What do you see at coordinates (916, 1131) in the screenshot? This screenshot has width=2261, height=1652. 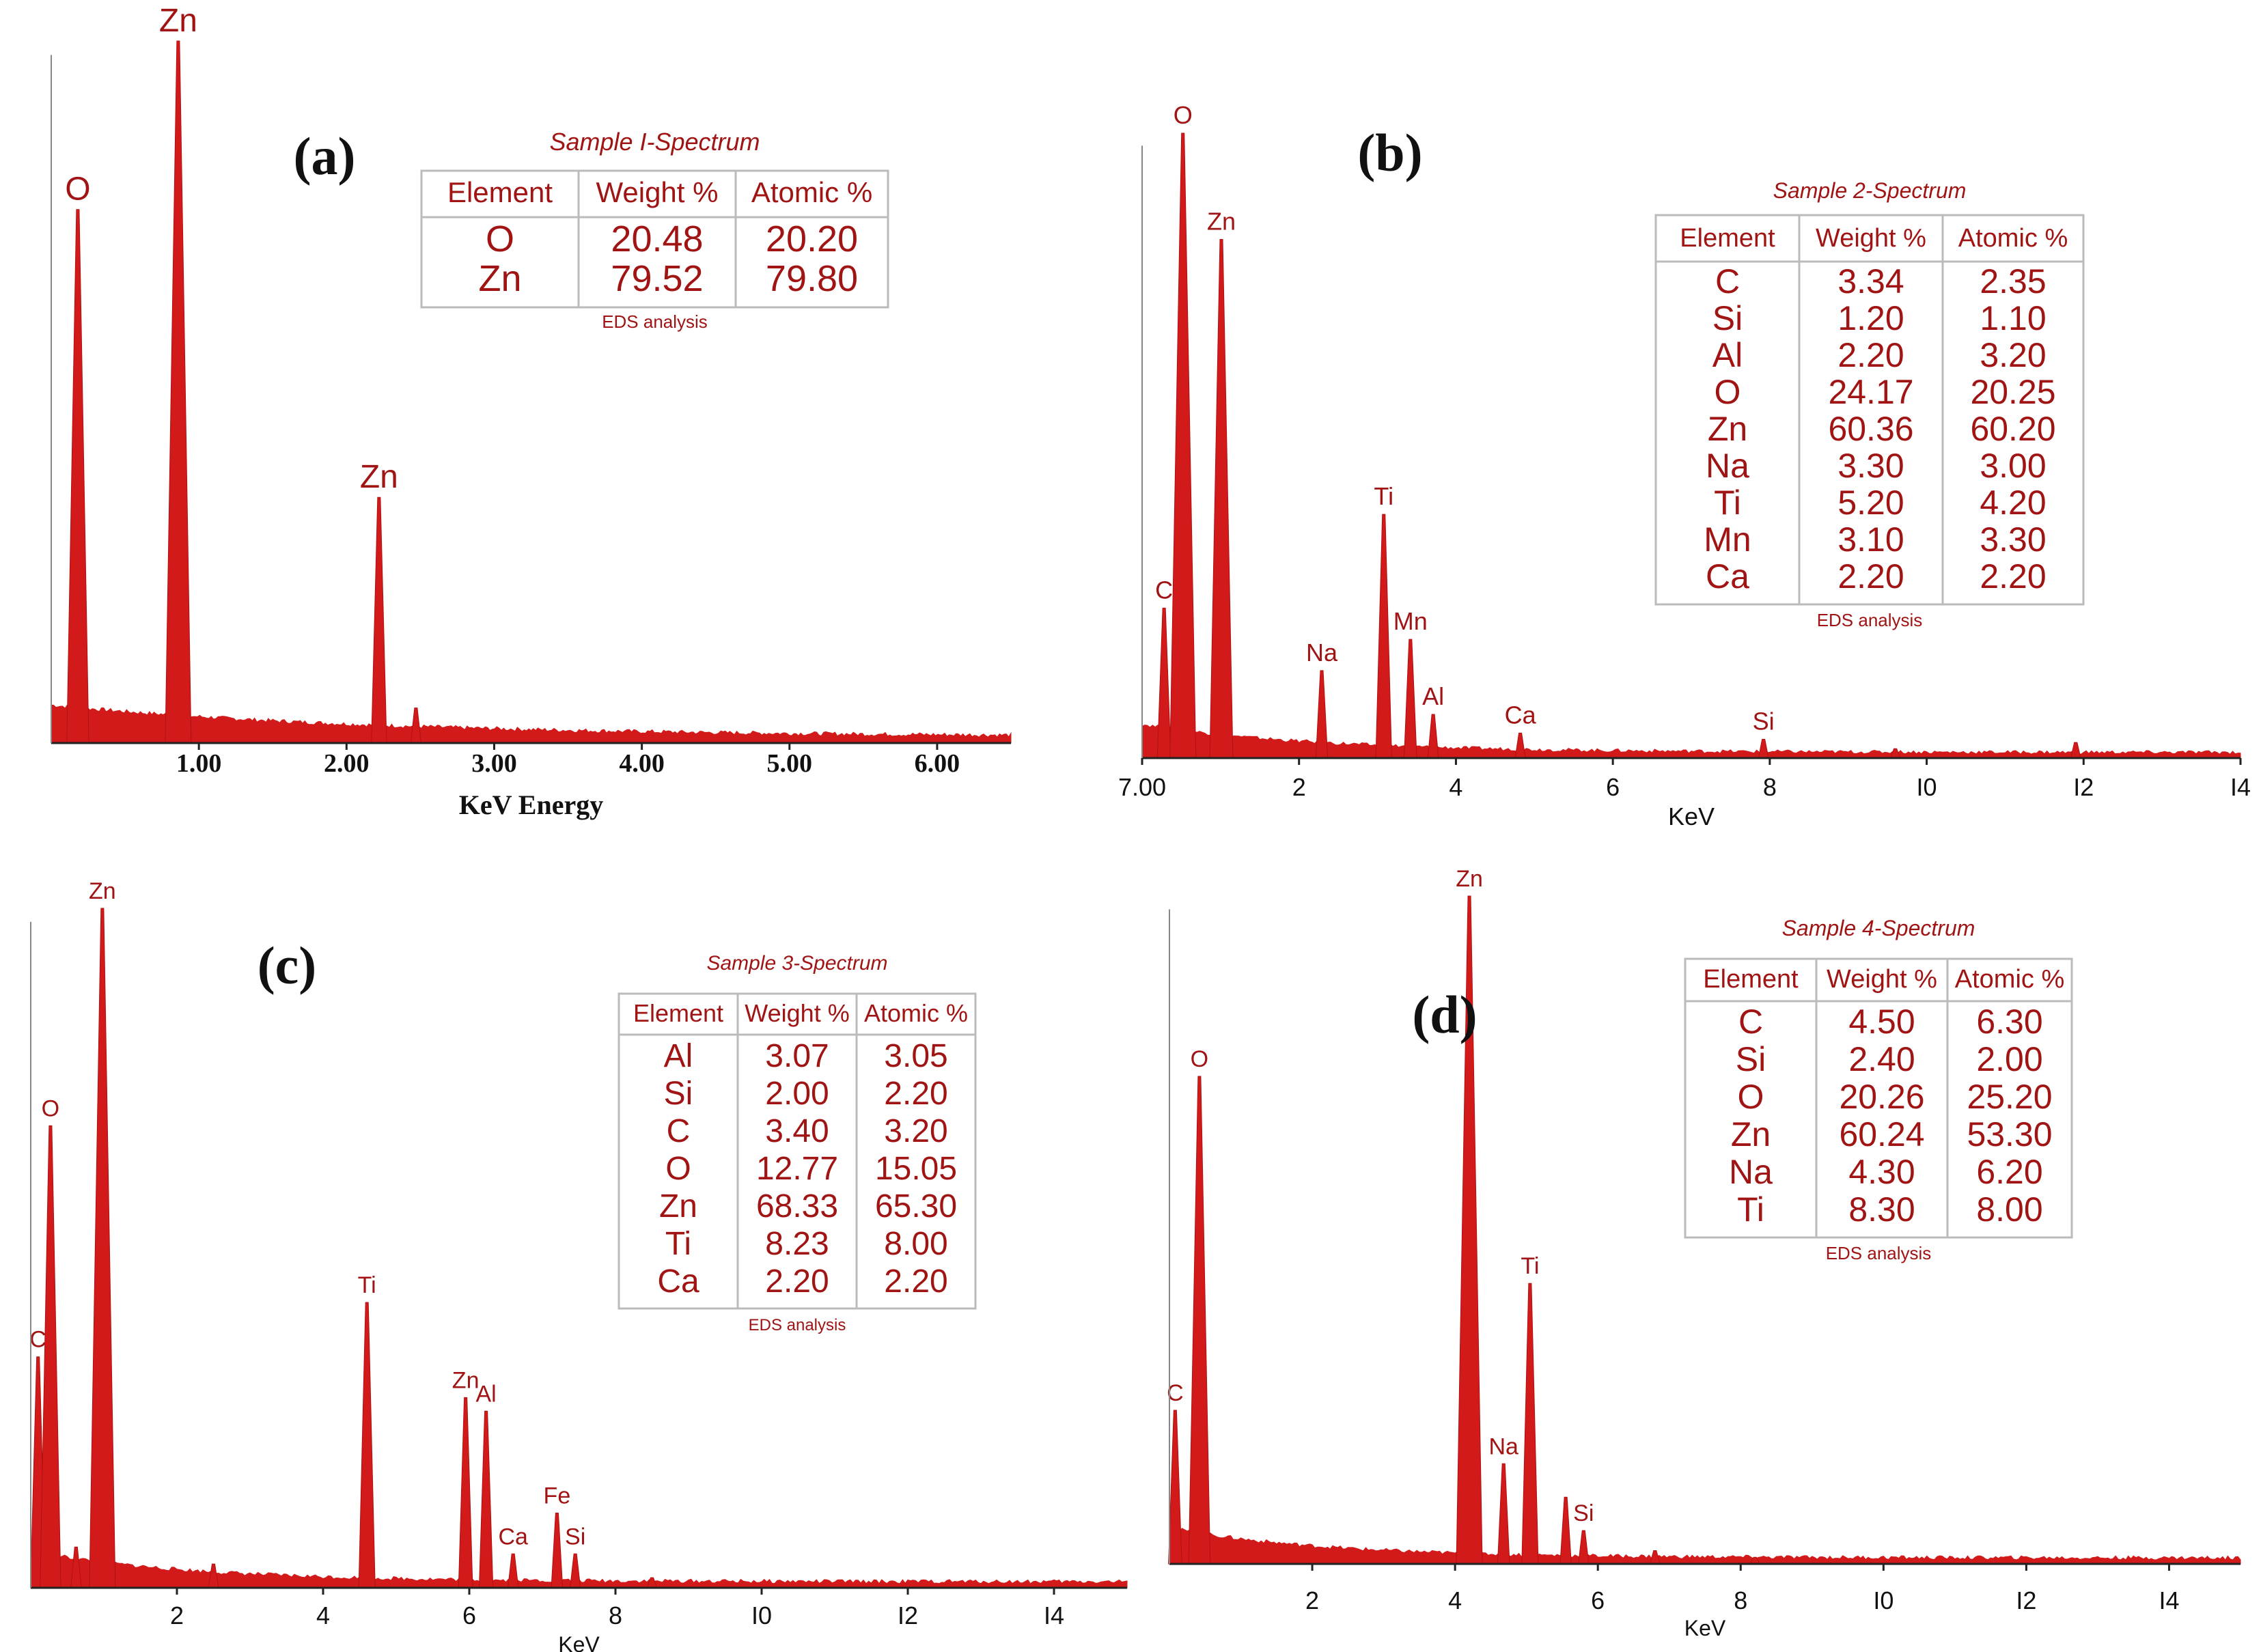 I see `table-cell: 3.20` at bounding box center [916, 1131].